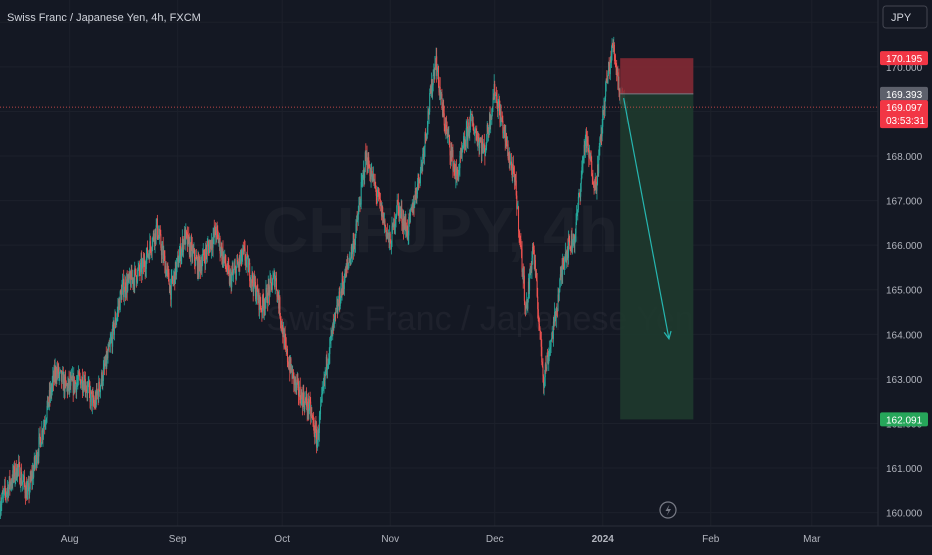 The image size is (932, 555). I want to click on price-tick-label: 170.000, so click(904, 68).